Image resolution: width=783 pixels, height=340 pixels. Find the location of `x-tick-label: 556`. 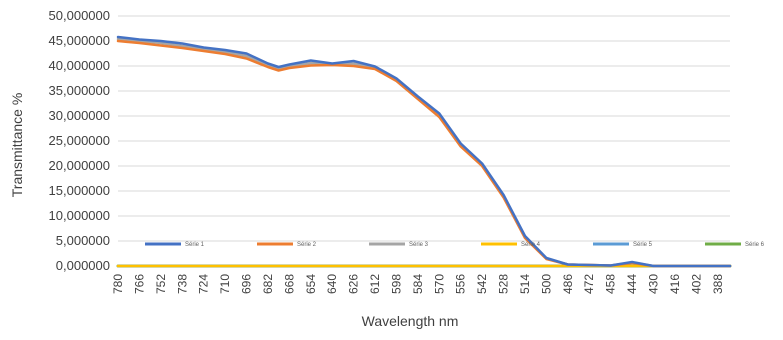

x-tick-label: 556 is located at coordinates (461, 284).